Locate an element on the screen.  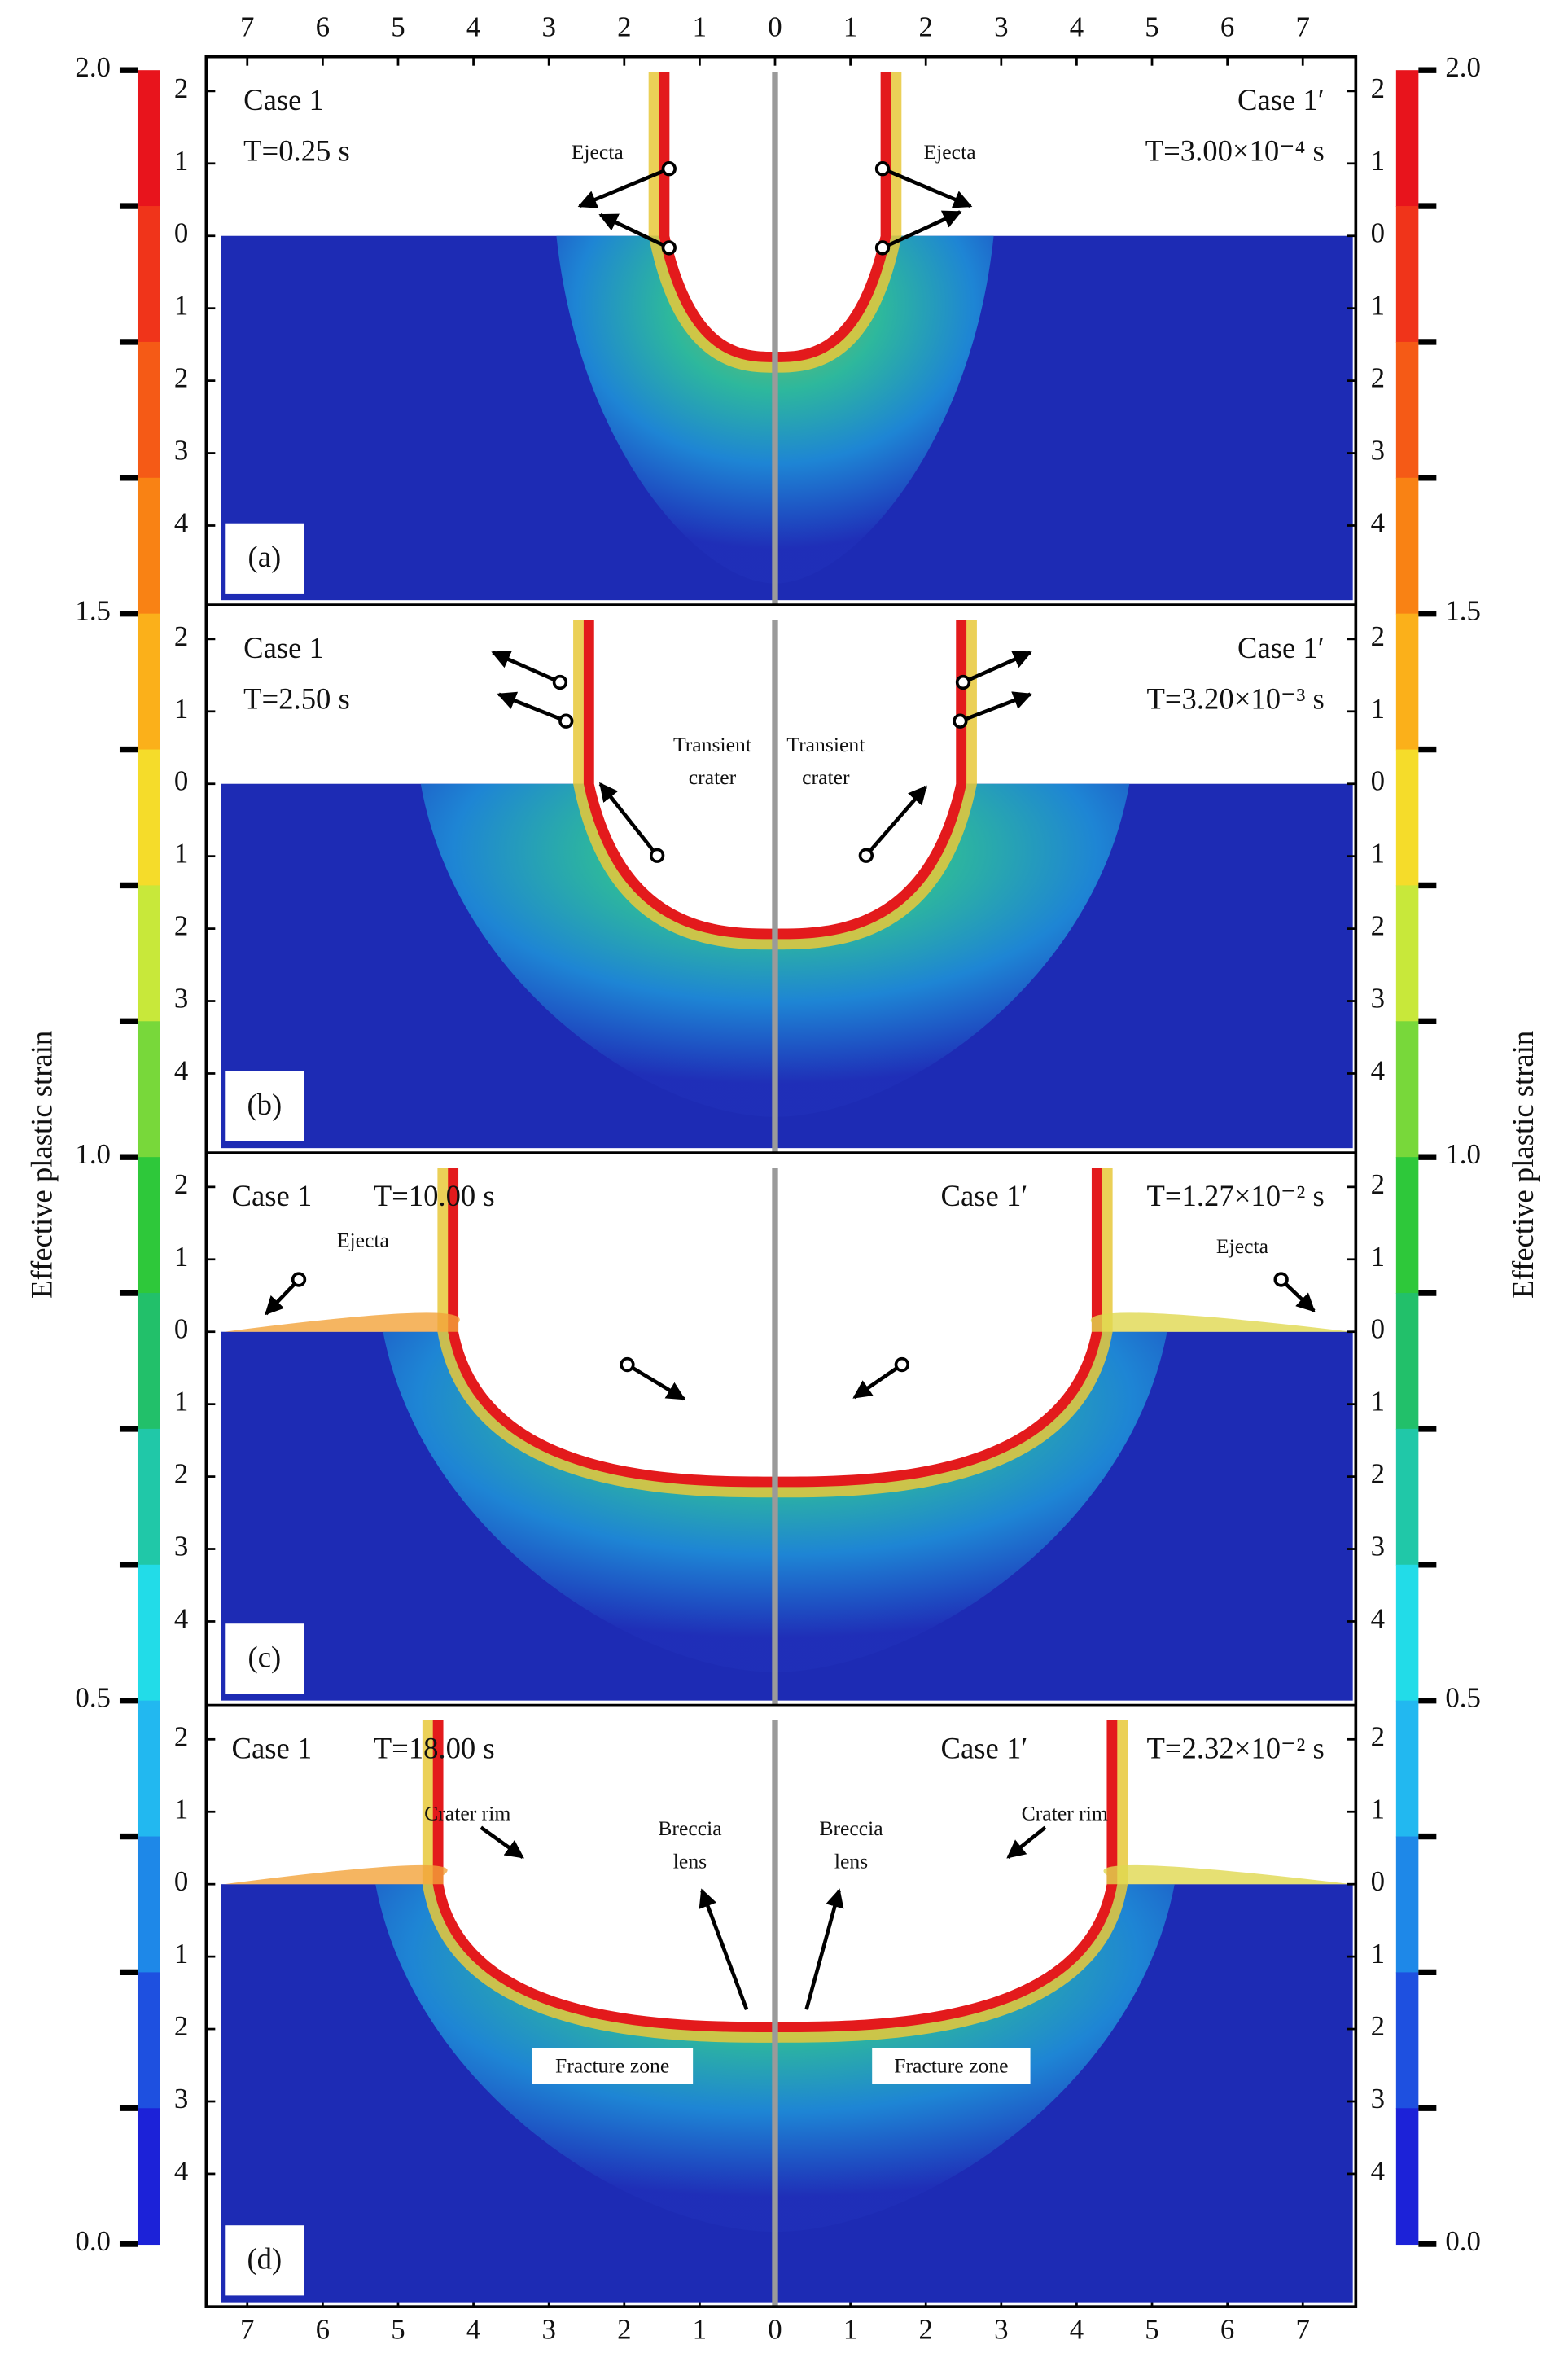
ejecta-blanket is located at coordinates (1227, 1875).